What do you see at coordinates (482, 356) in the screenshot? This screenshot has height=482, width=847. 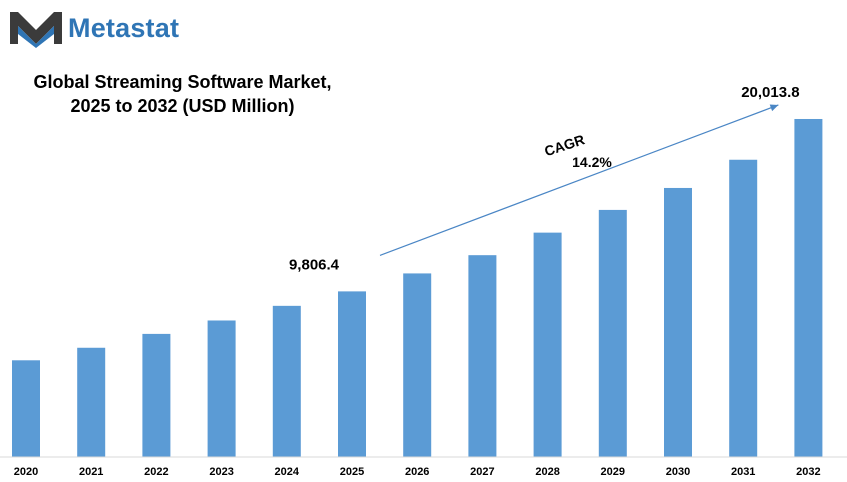 I see `bar-2027` at bounding box center [482, 356].